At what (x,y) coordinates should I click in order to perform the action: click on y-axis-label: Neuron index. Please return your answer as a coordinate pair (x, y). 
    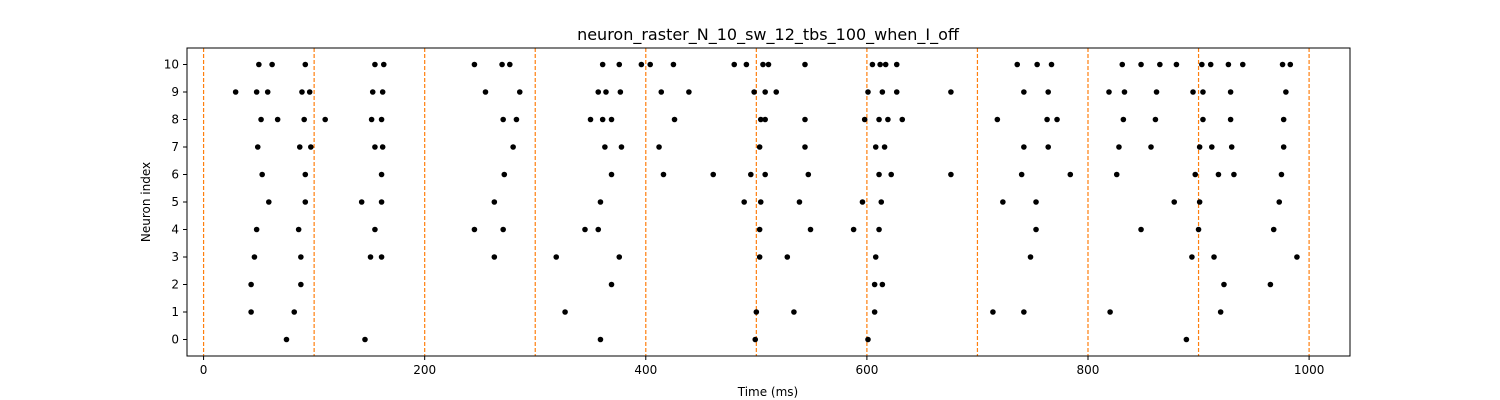
    Looking at the image, I should click on (146, 202).